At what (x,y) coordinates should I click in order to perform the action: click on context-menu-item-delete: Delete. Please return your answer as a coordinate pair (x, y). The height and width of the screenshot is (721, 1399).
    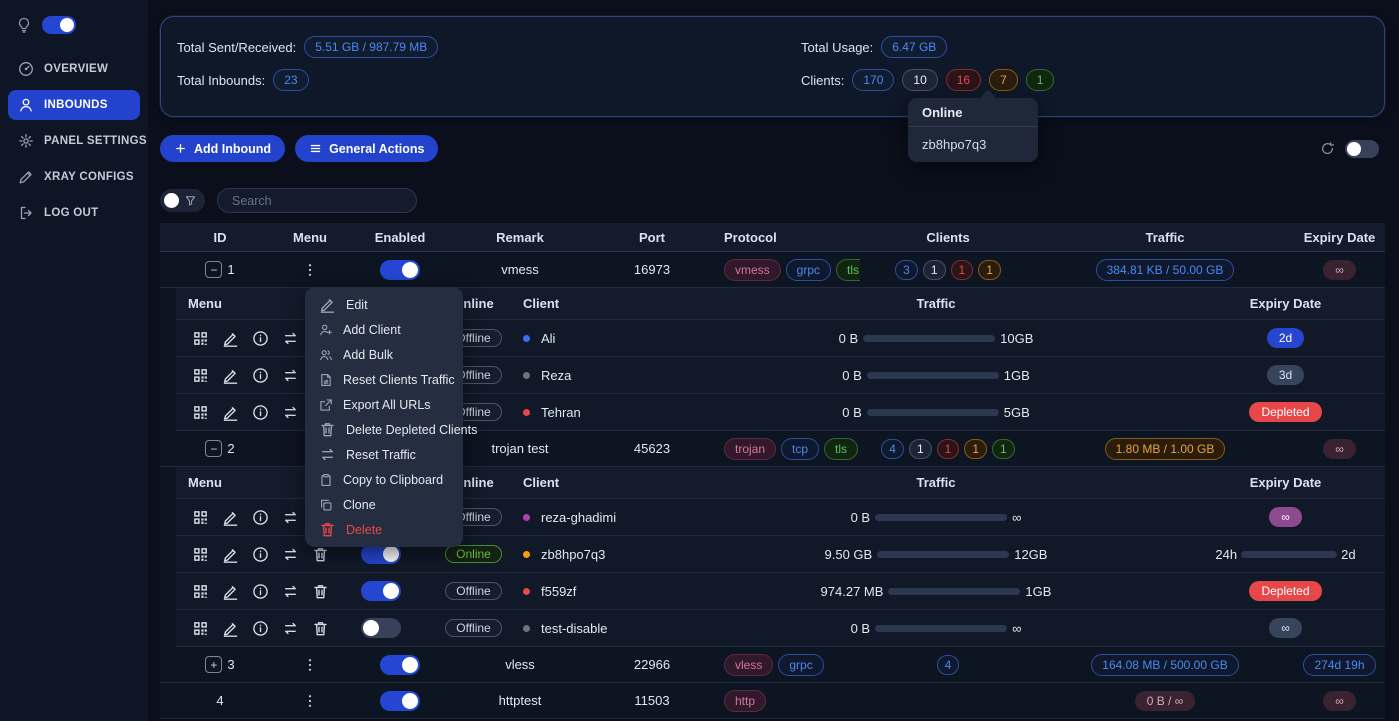
    Looking at the image, I should click on (384, 529).